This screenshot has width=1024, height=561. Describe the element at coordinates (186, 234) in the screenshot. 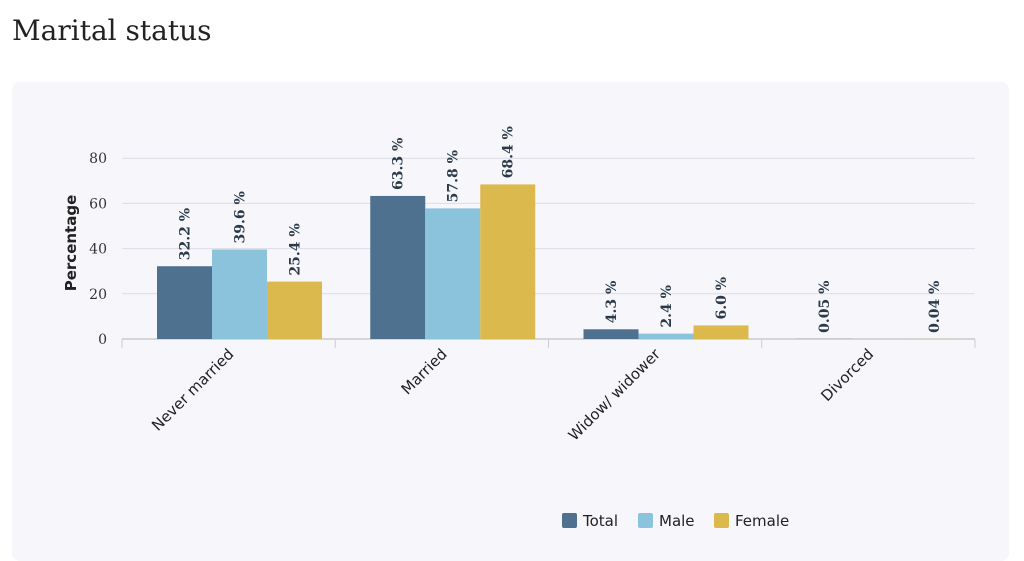

I see `data-label: 32.2 %` at that location.